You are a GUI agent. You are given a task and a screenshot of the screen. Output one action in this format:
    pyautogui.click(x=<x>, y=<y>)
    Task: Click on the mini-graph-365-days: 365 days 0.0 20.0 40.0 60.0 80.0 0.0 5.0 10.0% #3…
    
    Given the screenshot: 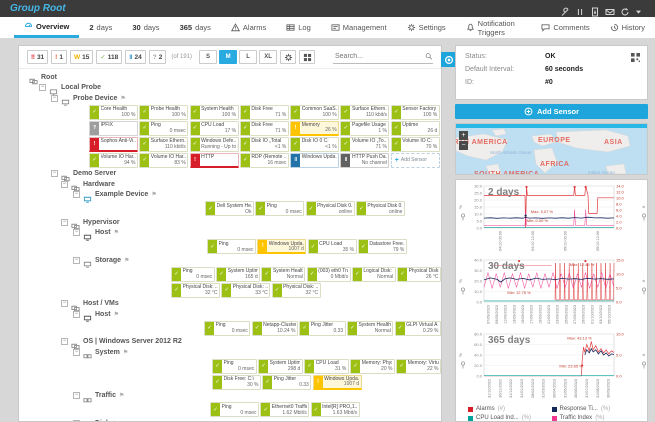 What is the action you would take?
    pyautogui.click(x=552, y=366)
    